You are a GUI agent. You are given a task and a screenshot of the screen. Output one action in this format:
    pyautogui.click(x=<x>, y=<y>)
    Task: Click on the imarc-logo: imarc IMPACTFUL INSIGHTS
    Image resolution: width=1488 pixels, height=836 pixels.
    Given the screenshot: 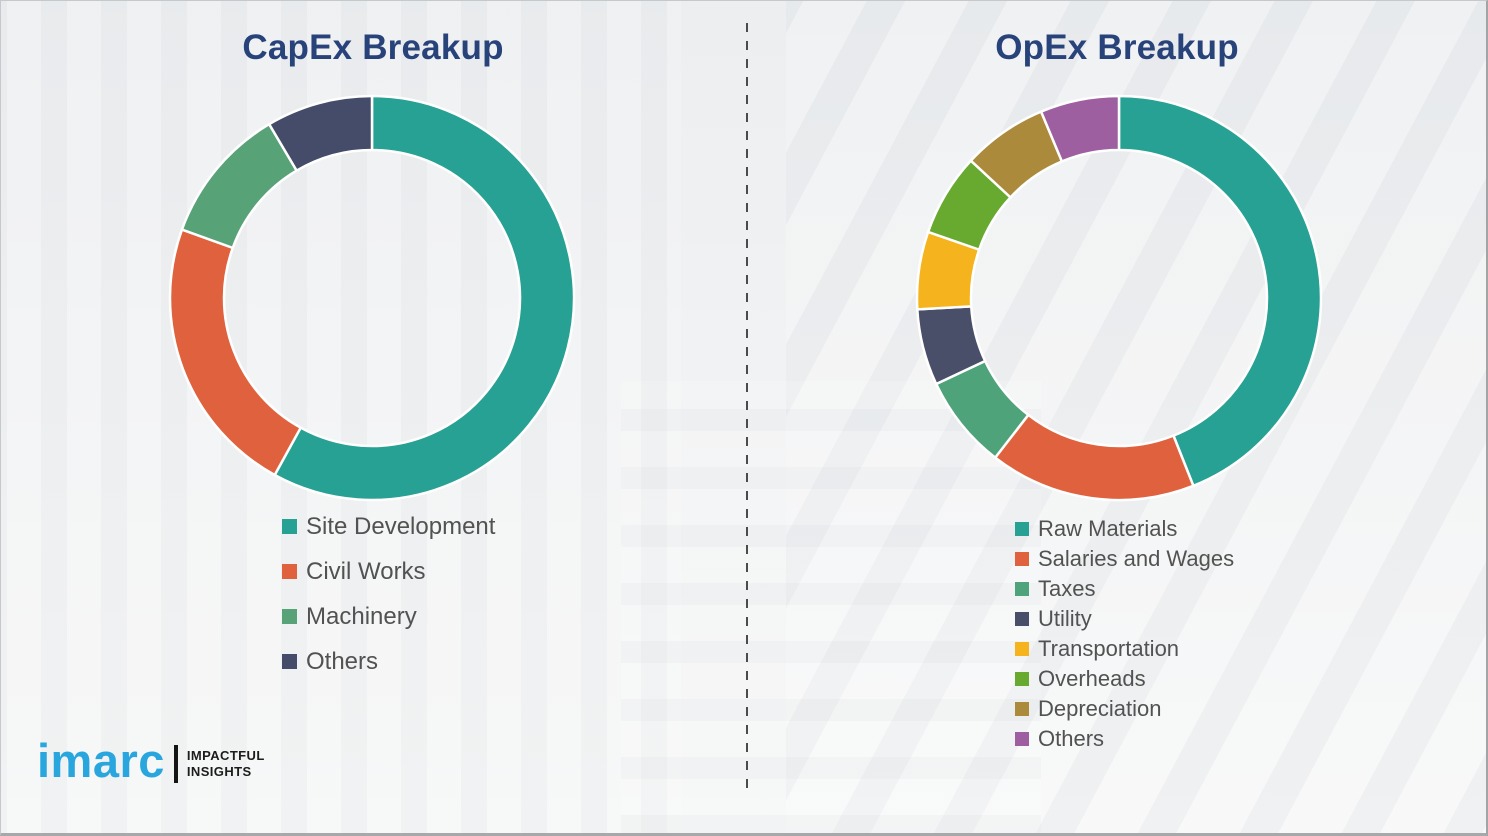 What is the action you would take?
    pyautogui.click(x=151, y=760)
    